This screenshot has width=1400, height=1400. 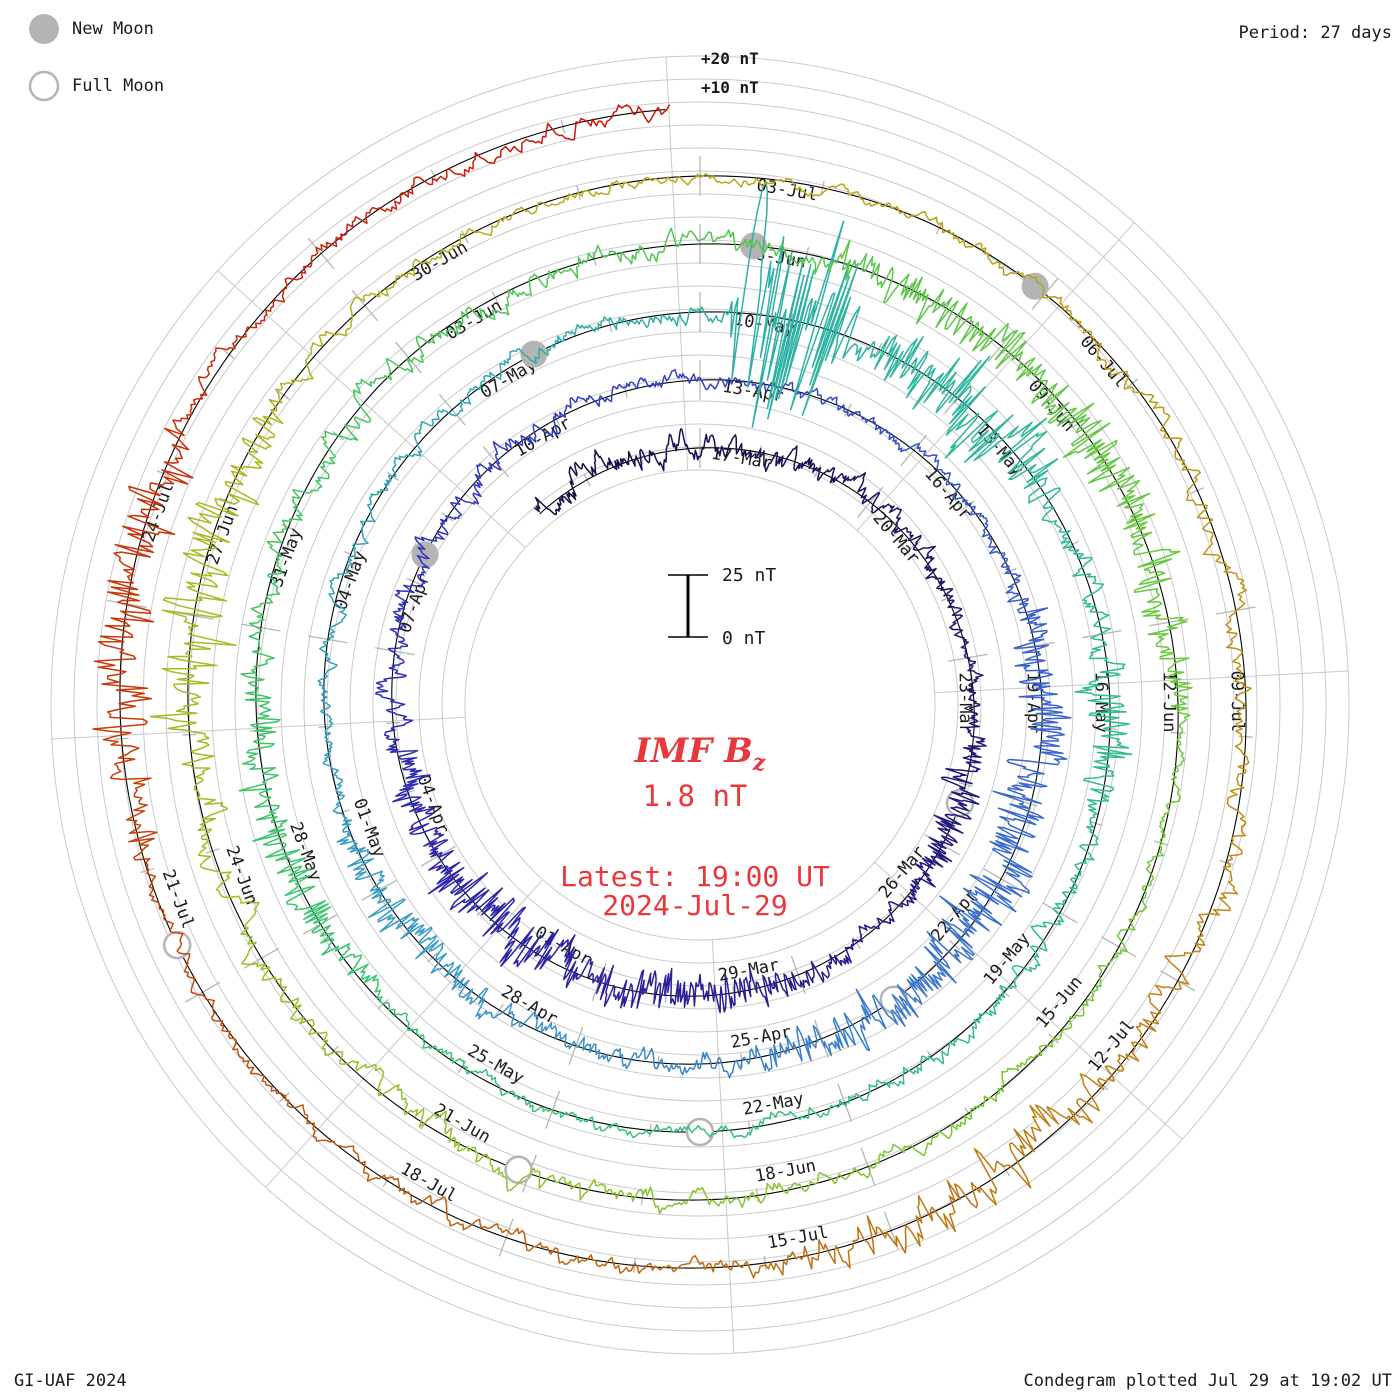 I want to click on date-label: 25-Apr, so click(x=761, y=1037).